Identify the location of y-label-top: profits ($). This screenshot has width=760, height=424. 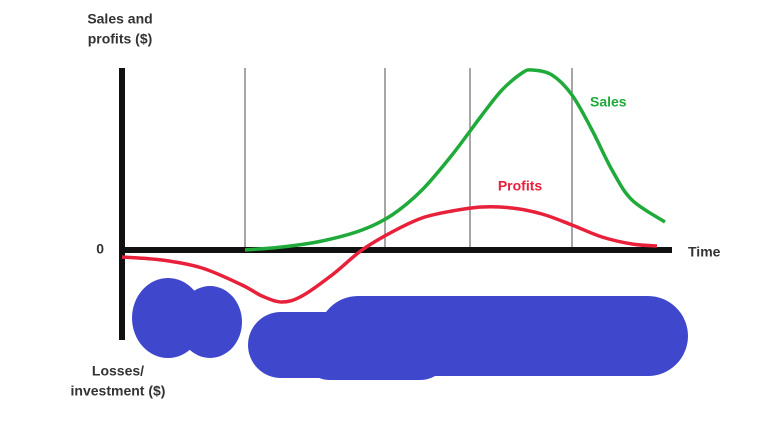
(120, 39).